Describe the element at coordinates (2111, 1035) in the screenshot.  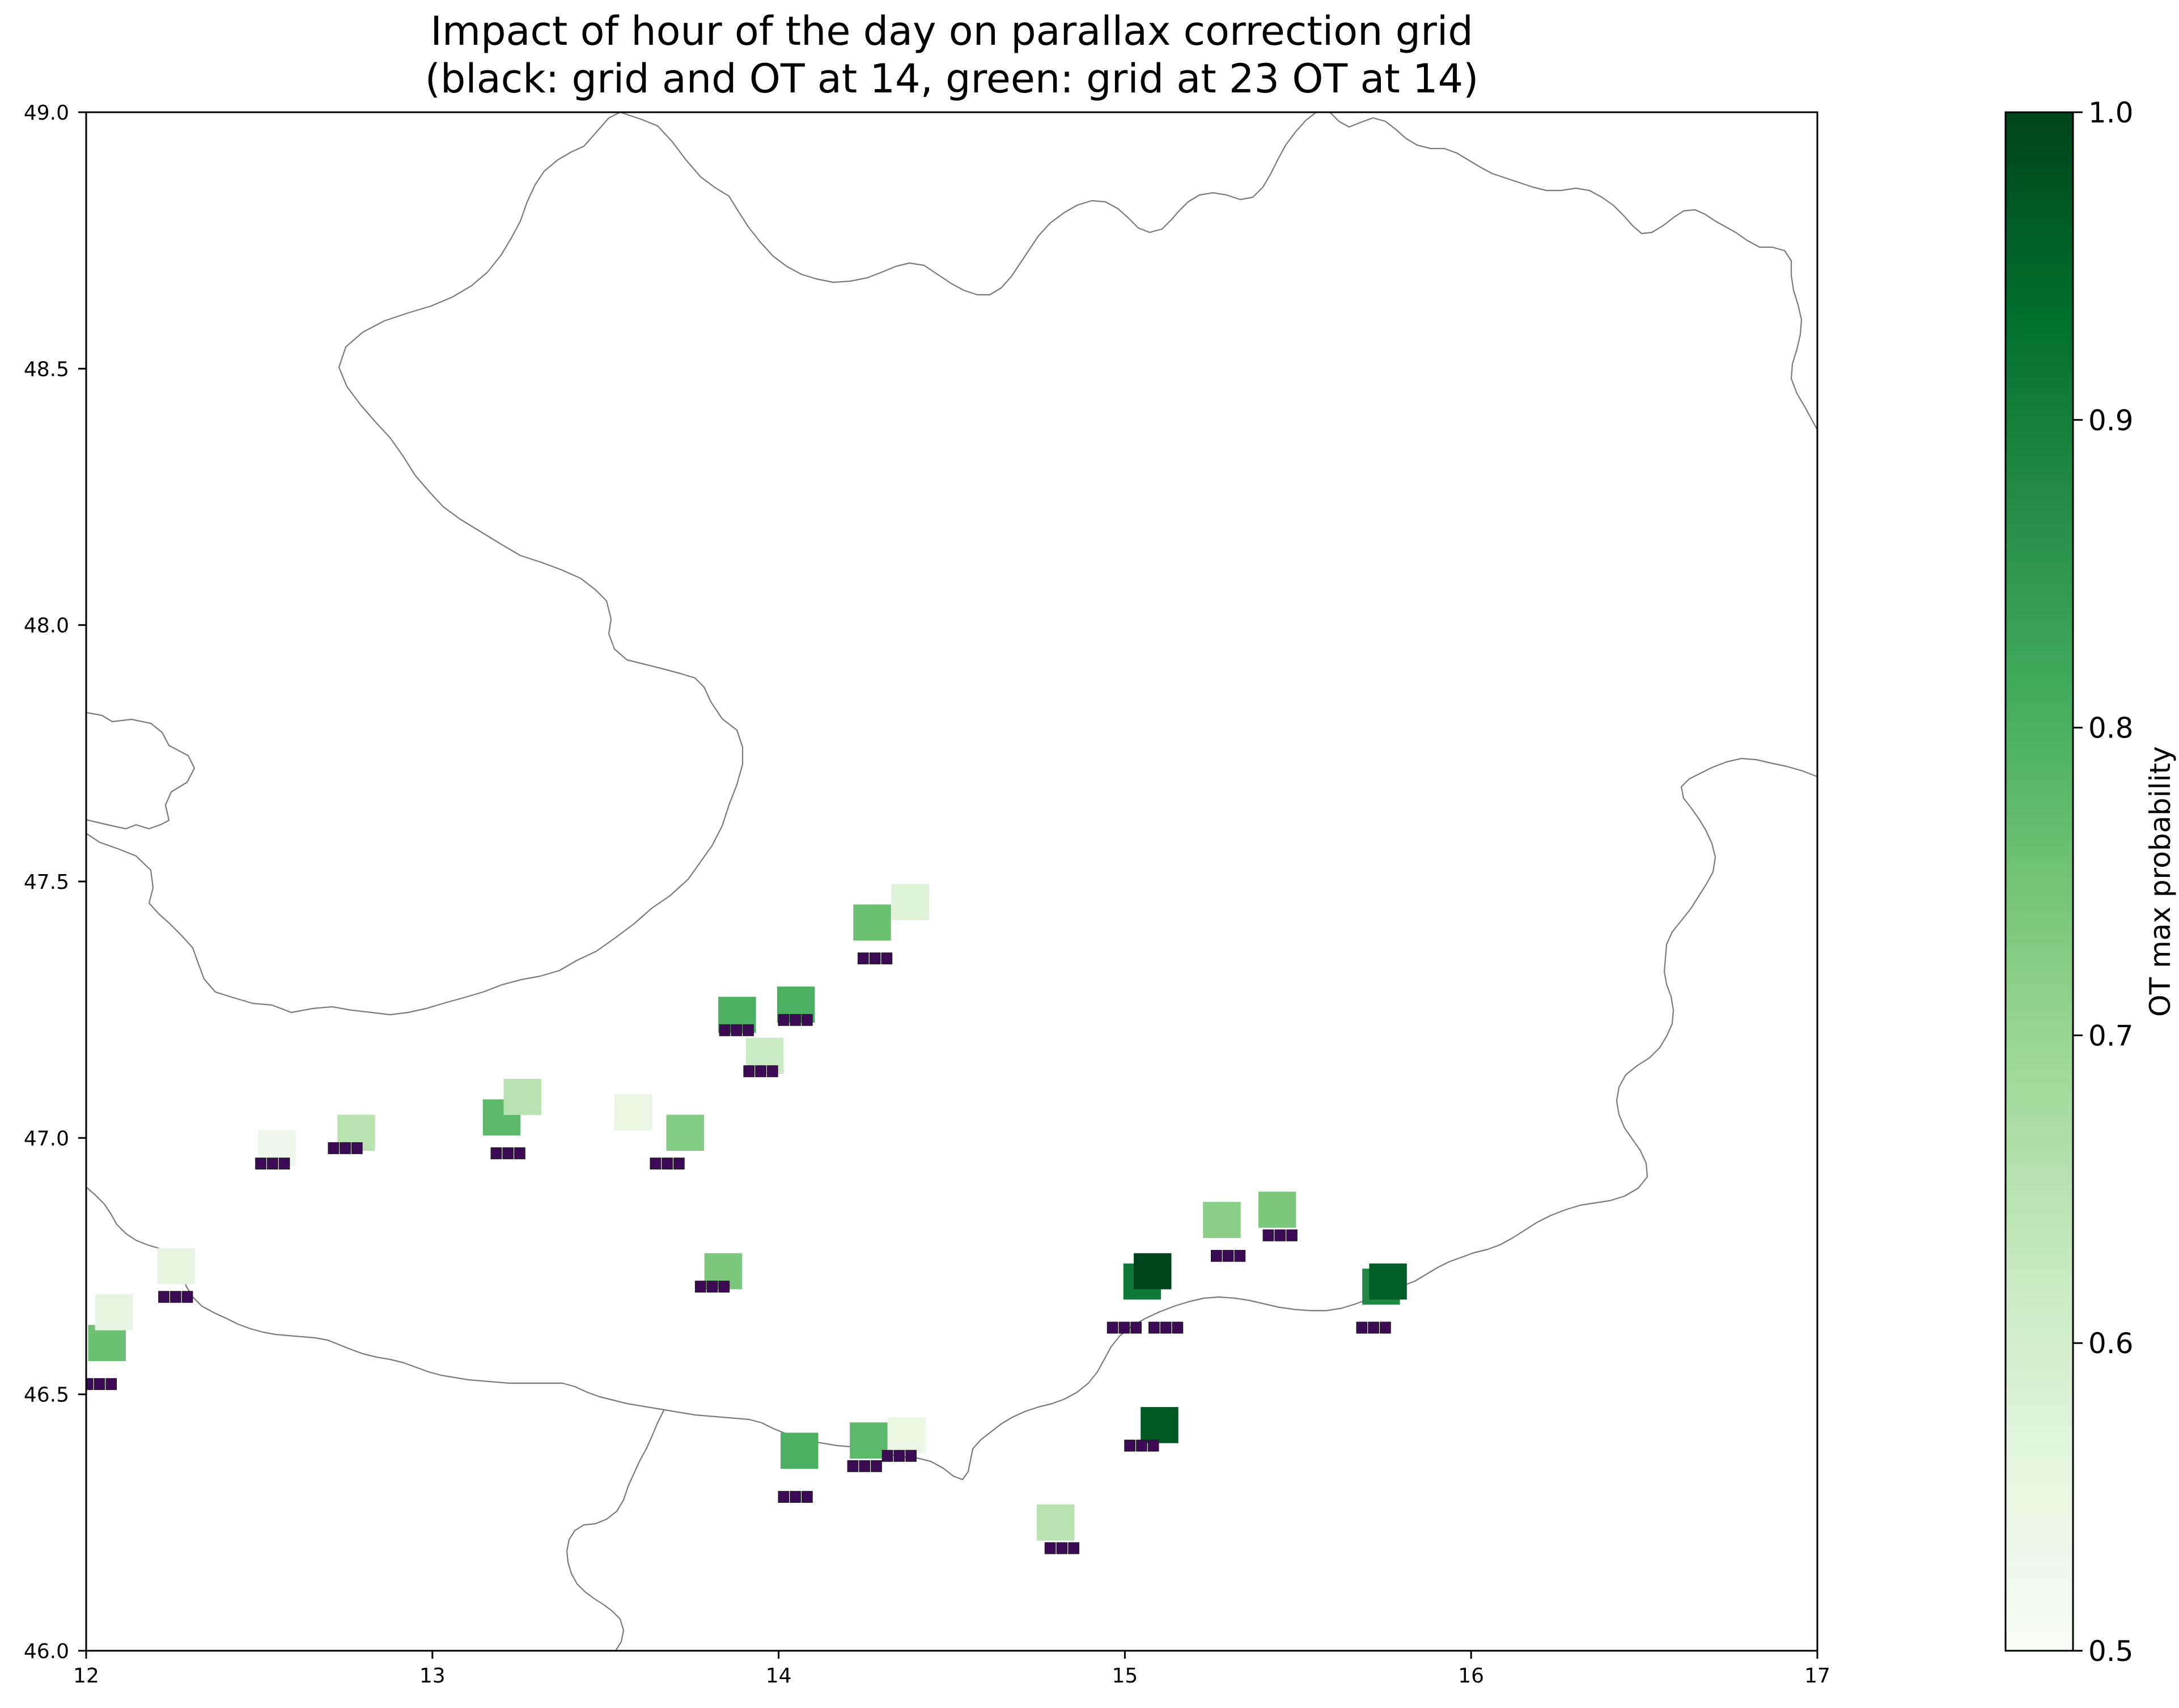
I see `colorbar-tick-label: 0.7` at that location.